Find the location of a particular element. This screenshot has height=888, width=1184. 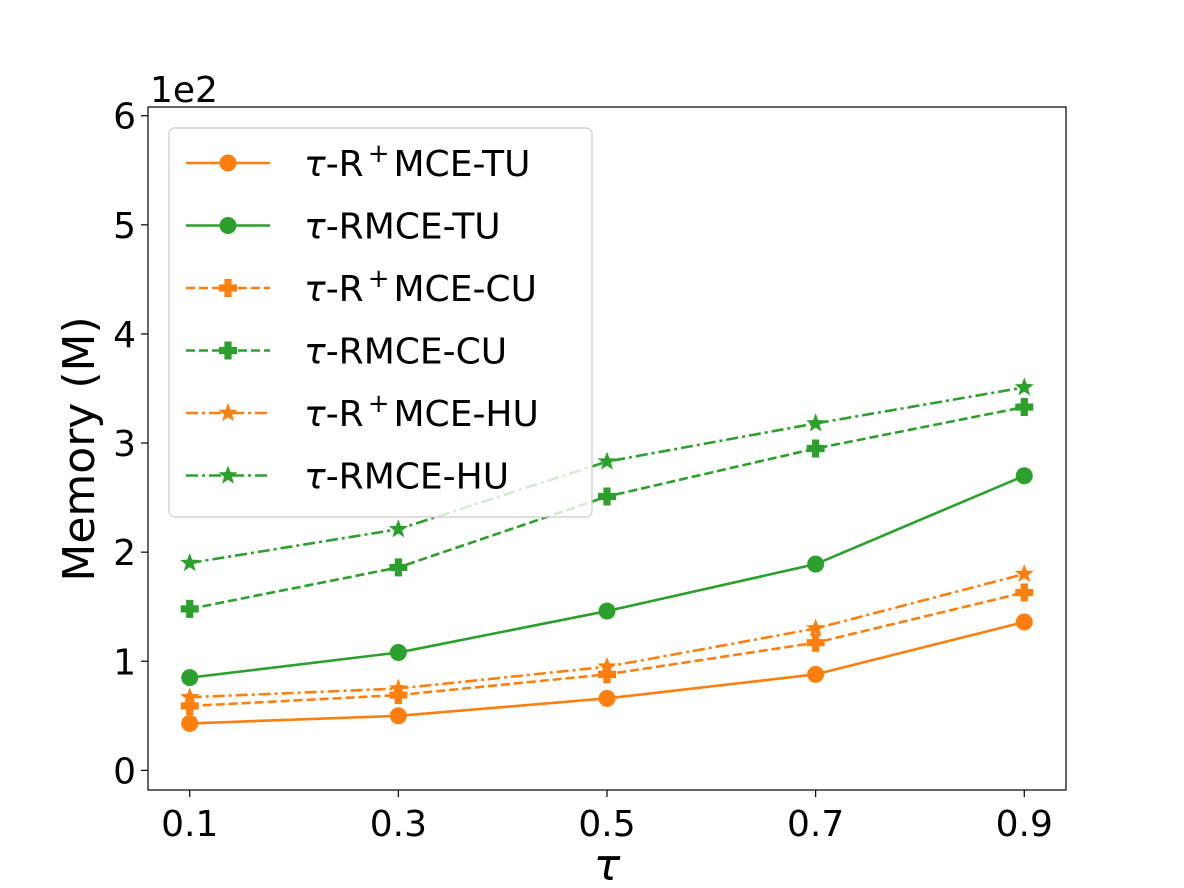

legend-item: τ-RMCE-CU is located at coordinates (346, 352).